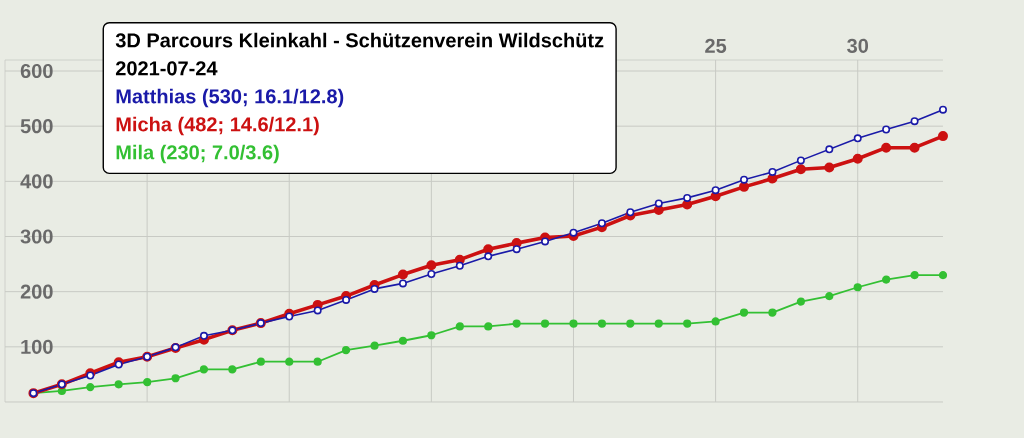 The height and width of the screenshot is (438, 1024). Describe the element at coordinates (36, 291) in the screenshot. I see `y-tick-label: 200` at that location.